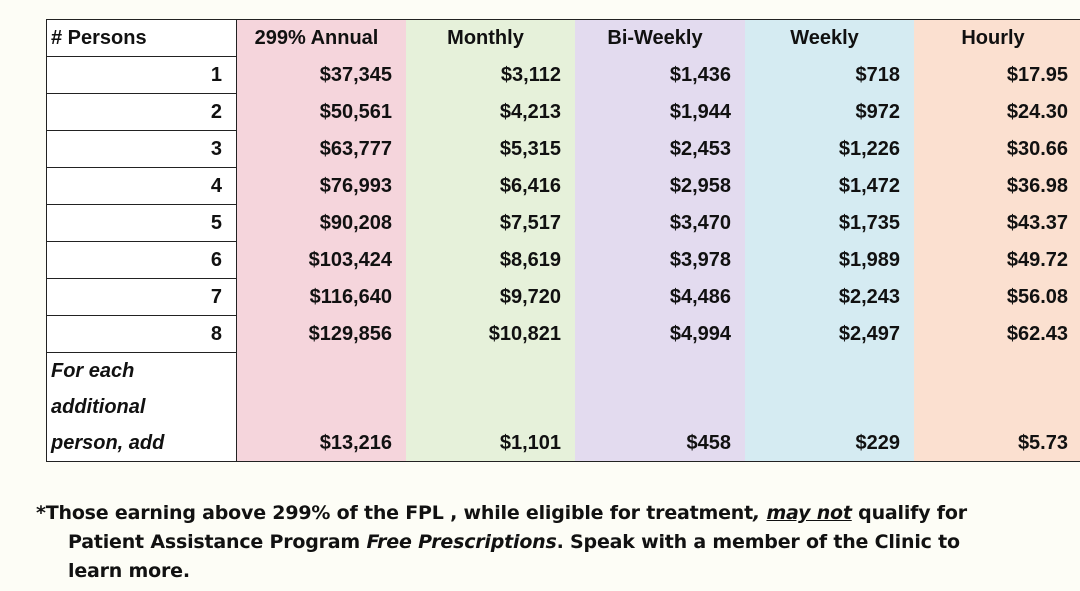  What do you see at coordinates (490, 186) in the screenshot?
I see `monthly-cell: $6,416` at bounding box center [490, 186].